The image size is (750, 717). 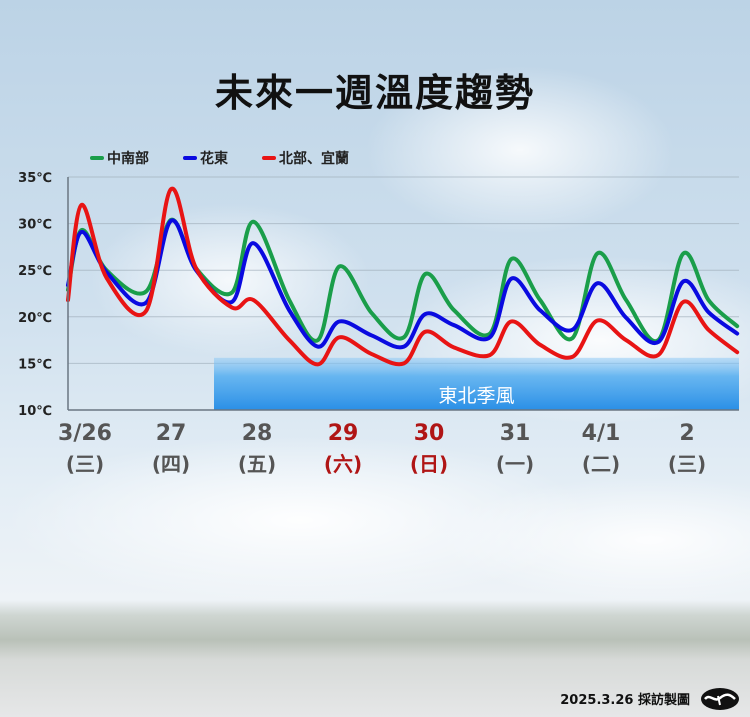 What do you see at coordinates (35, 178) in the screenshot?
I see `y-tick-label: 35℃` at bounding box center [35, 178].